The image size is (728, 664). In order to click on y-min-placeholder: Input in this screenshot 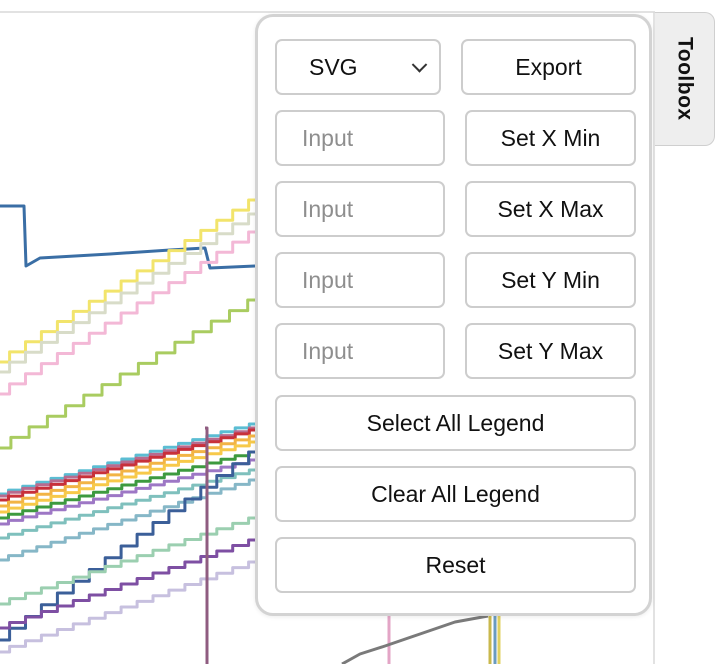, I will do `click(328, 279)`.